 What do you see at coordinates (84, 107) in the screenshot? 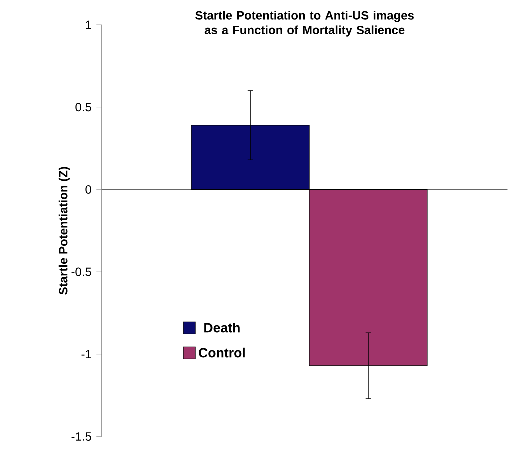
I see `y-tick-label: 0.5` at bounding box center [84, 107].